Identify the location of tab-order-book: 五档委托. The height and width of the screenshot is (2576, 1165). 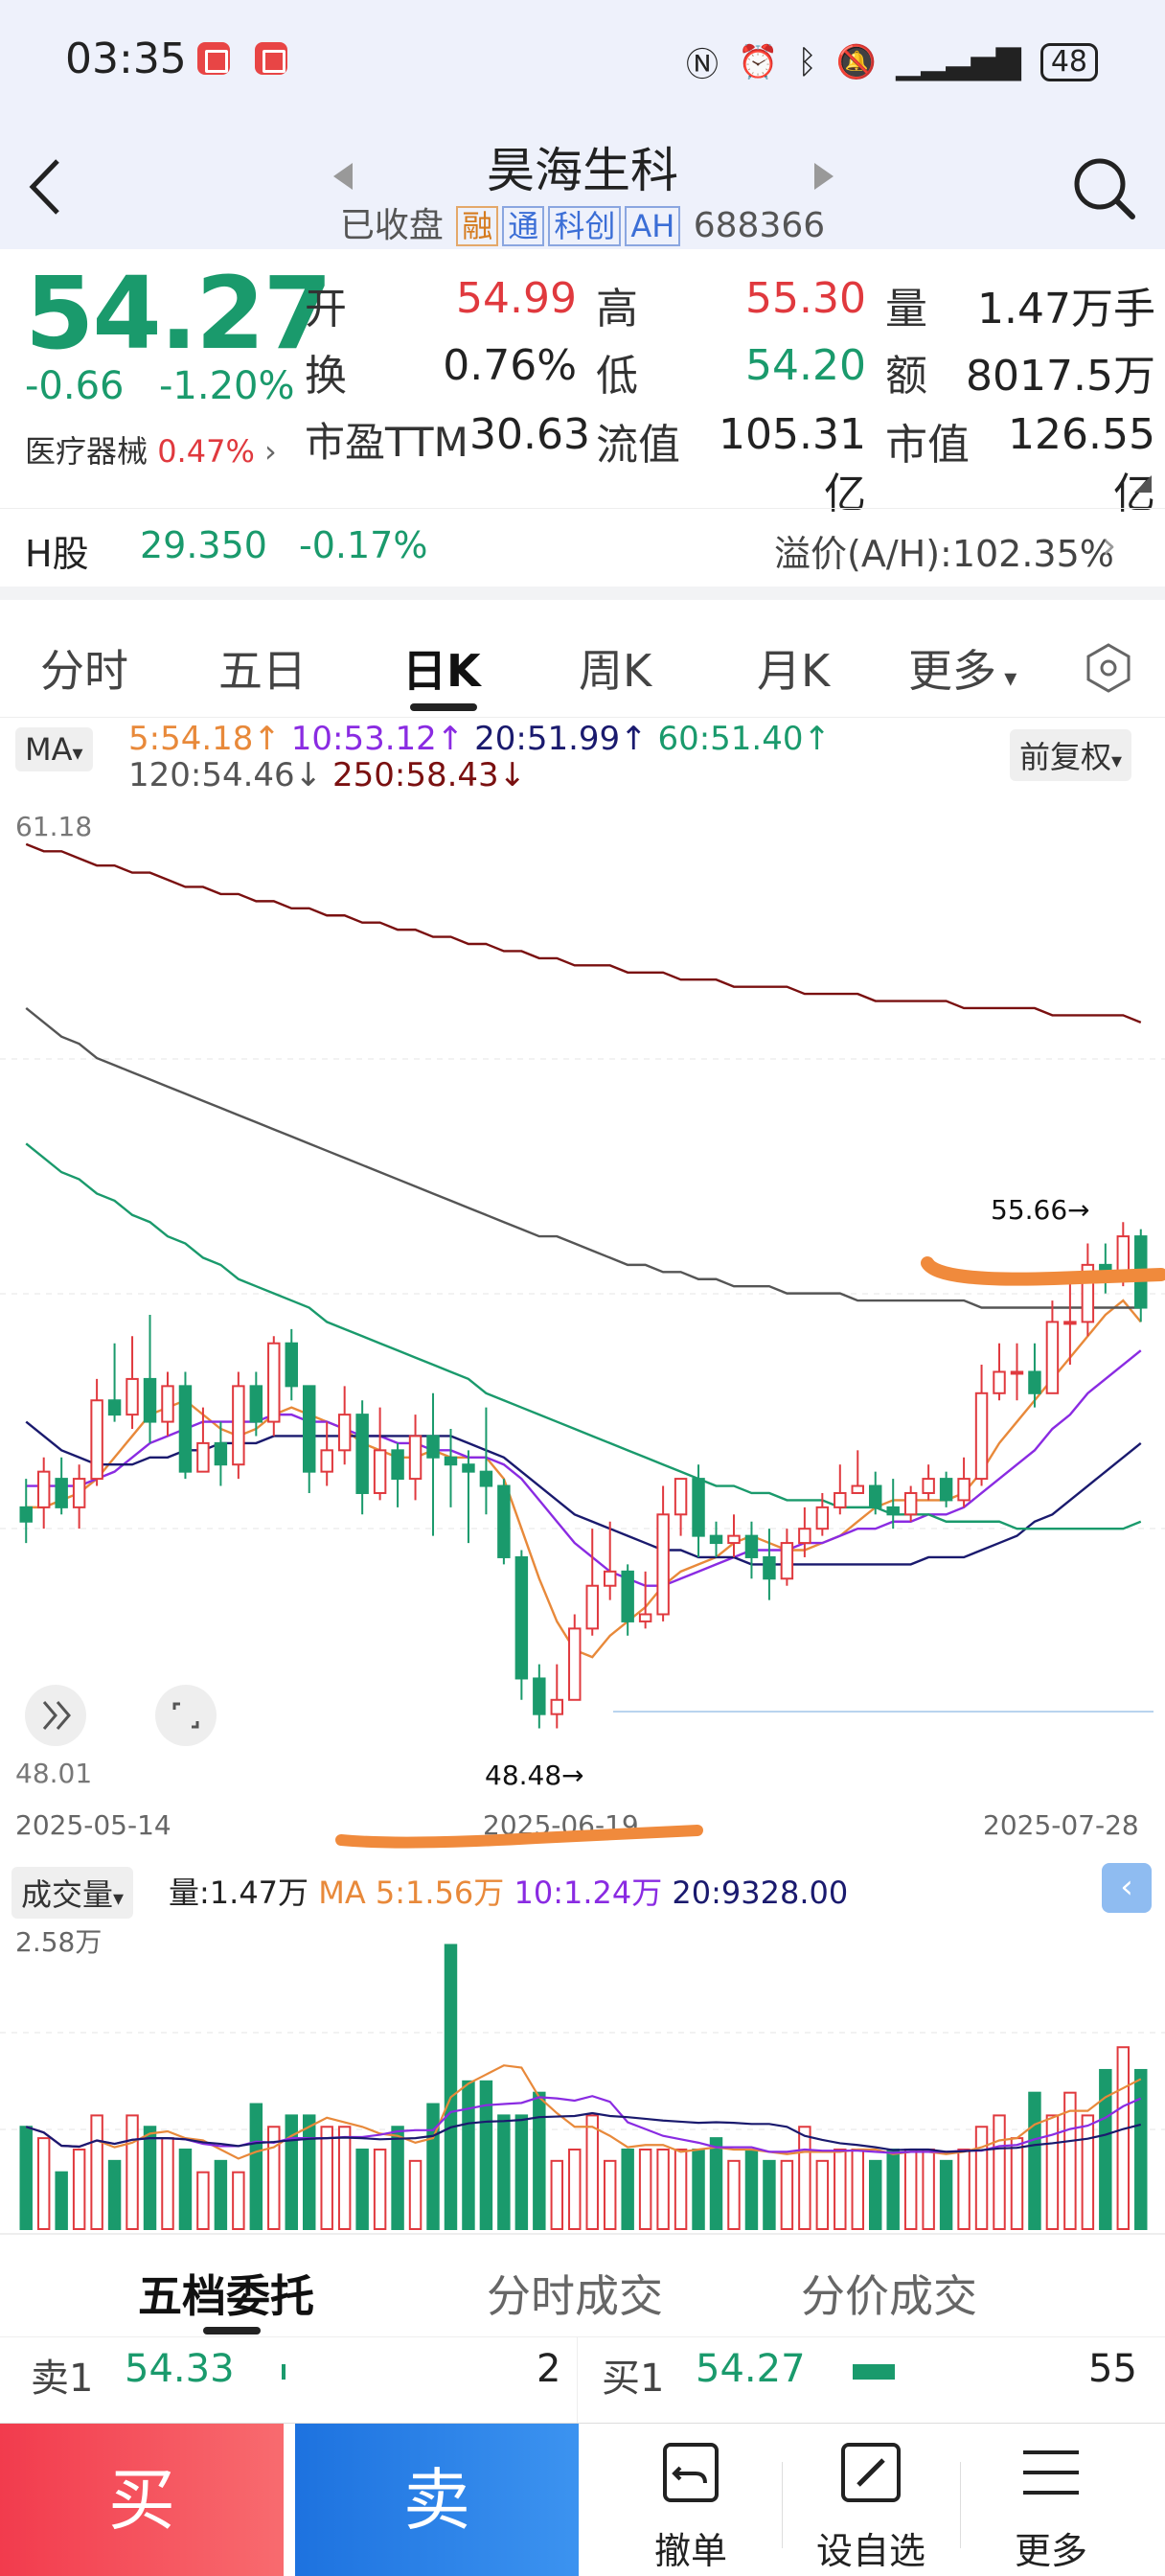
(226, 2296).